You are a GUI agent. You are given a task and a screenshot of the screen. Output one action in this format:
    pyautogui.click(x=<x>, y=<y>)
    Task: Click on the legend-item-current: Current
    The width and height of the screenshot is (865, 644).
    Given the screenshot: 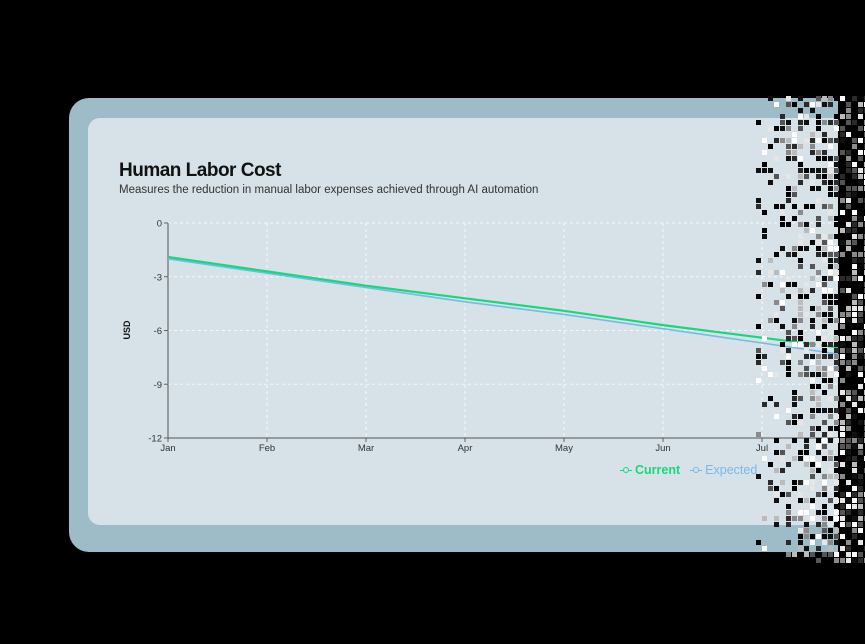 What is the action you would take?
    pyautogui.click(x=650, y=470)
    